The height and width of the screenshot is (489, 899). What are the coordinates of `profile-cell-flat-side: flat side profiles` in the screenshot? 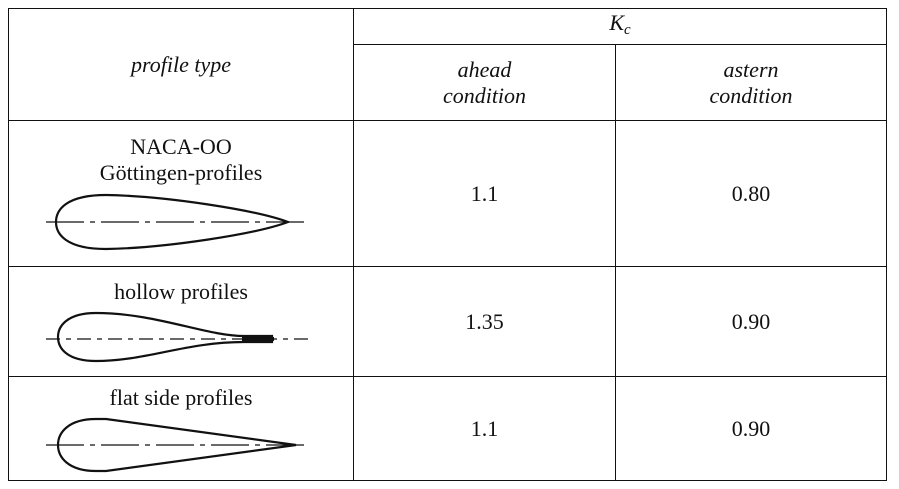 It's located at (181, 428).